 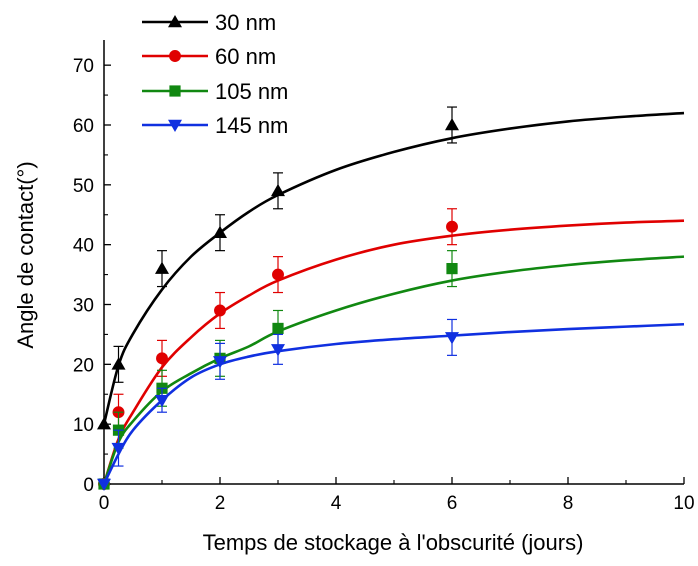 I want to click on legend: 30 nm 60 nm 105 nm 145 nm, so click(x=215, y=74).